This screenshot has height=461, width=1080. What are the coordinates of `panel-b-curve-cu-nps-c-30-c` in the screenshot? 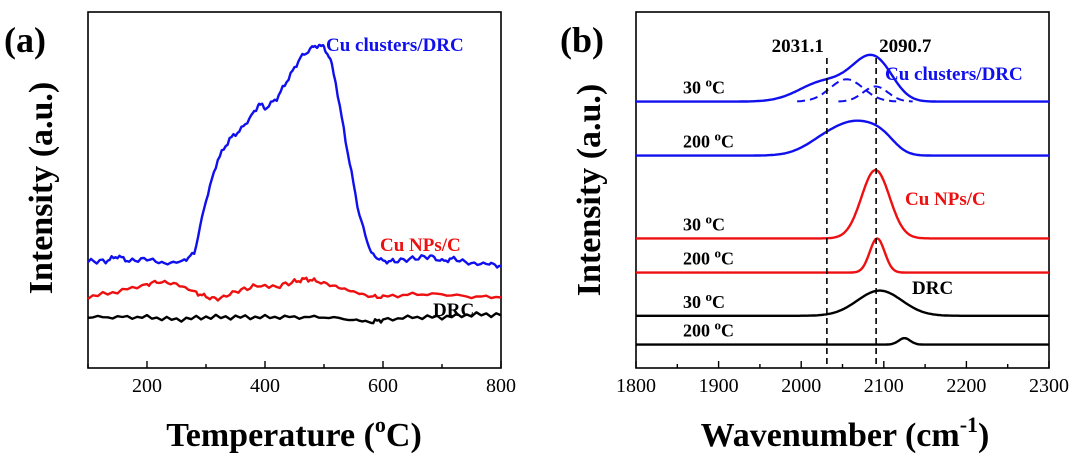 It's located at (842, 204).